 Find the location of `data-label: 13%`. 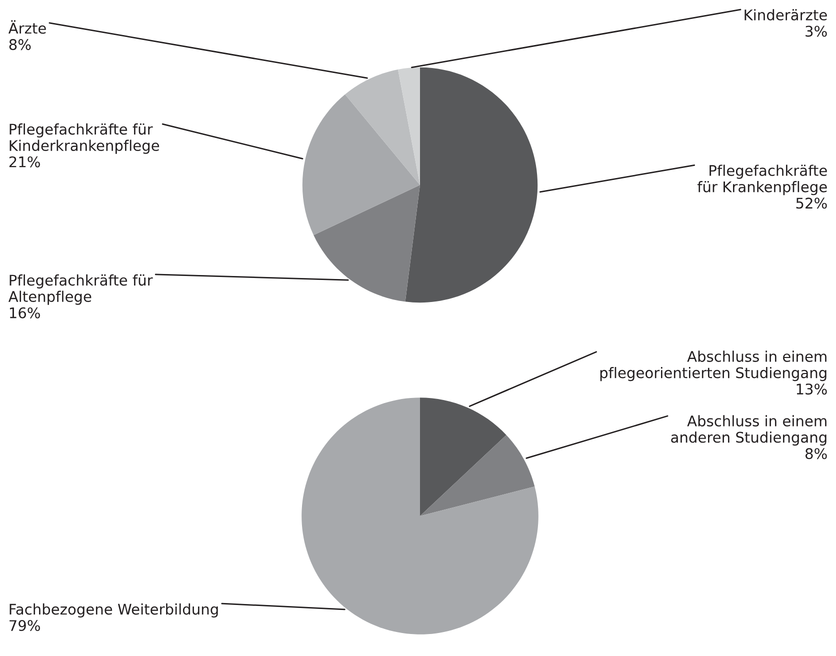

data-label: 13% is located at coordinates (811, 389).